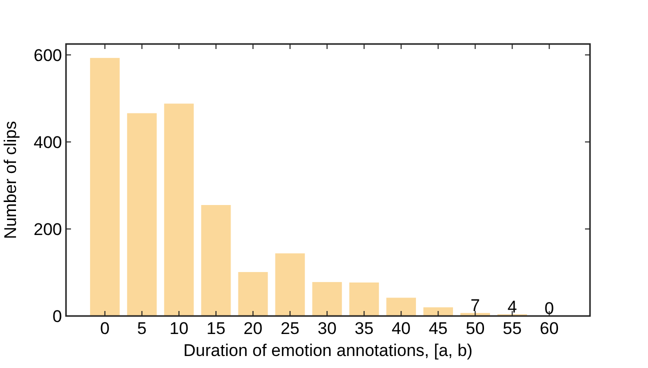 This screenshot has width=648, height=368. I want to click on x-tick-label: 60, so click(549, 328).